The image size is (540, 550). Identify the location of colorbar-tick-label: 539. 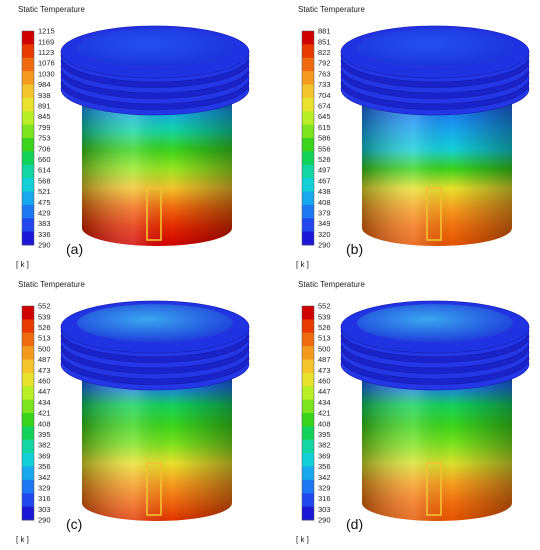
(44, 316).